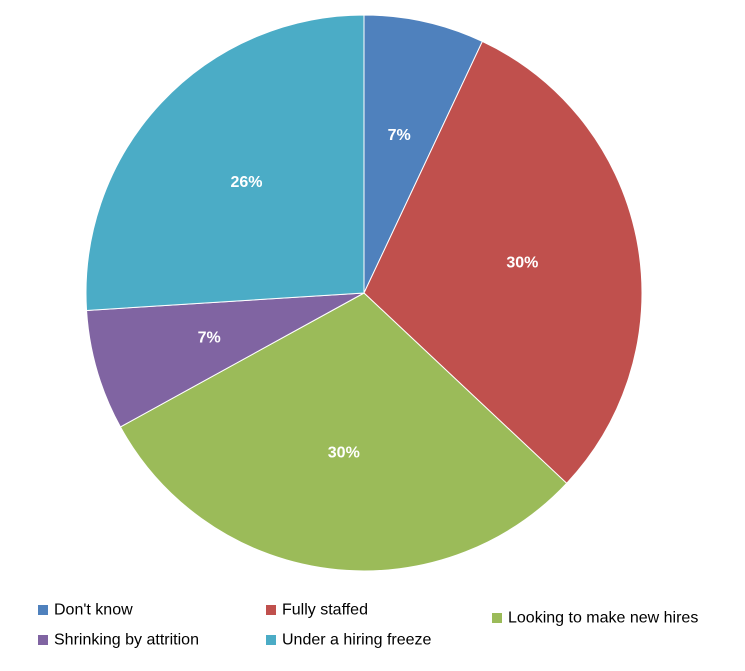  What do you see at coordinates (399, 135) in the screenshot?
I see `data-label-don-t-know: 7%` at bounding box center [399, 135].